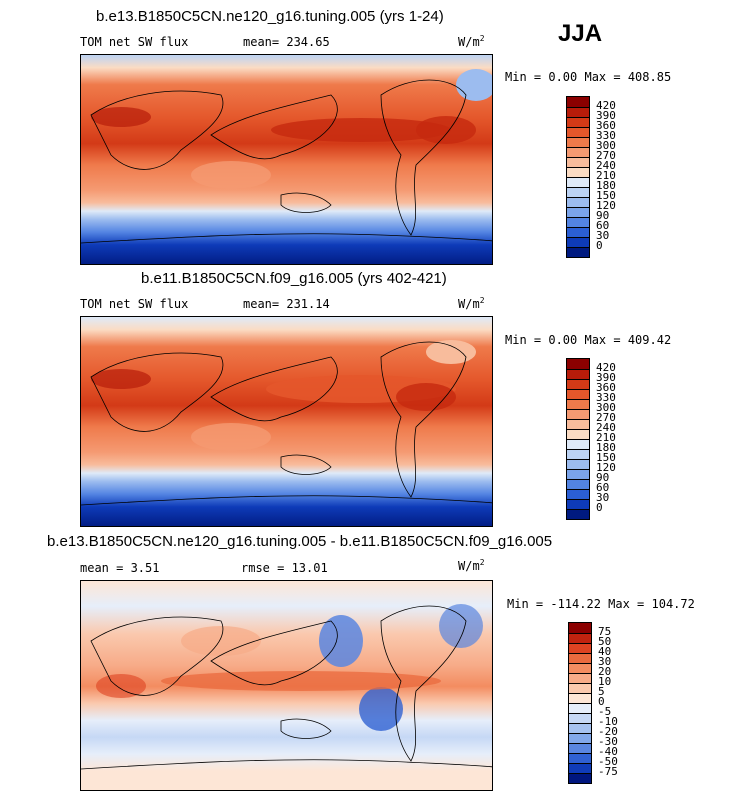 The image size is (733, 796). What do you see at coordinates (157, 656) in the screenshot?
I see `panel-3-coastline-eurasia-africa` at bounding box center [157, 656].